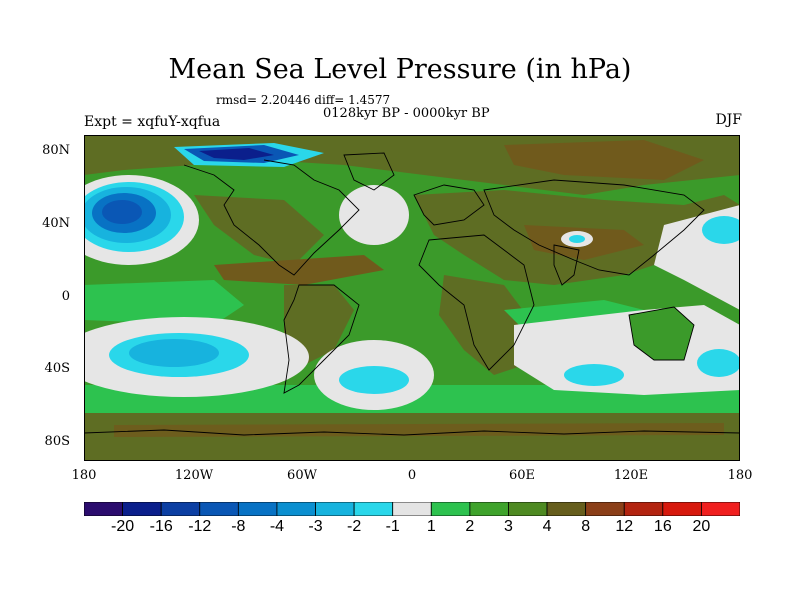 Image resolution: width=800 pixels, height=600 pixels. I want to click on colorbar-label: -3, so click(315, 526).